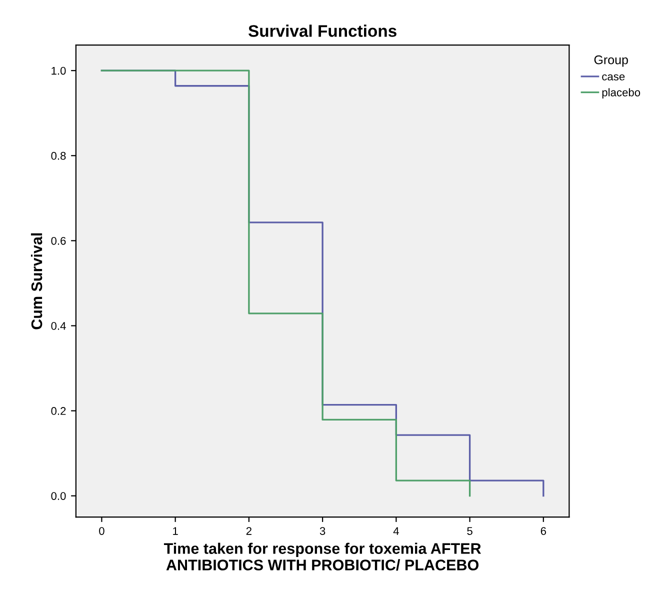 This screenshot has width=649, height=593. I want to click on x-tick-label: 3, so click(323, 531).